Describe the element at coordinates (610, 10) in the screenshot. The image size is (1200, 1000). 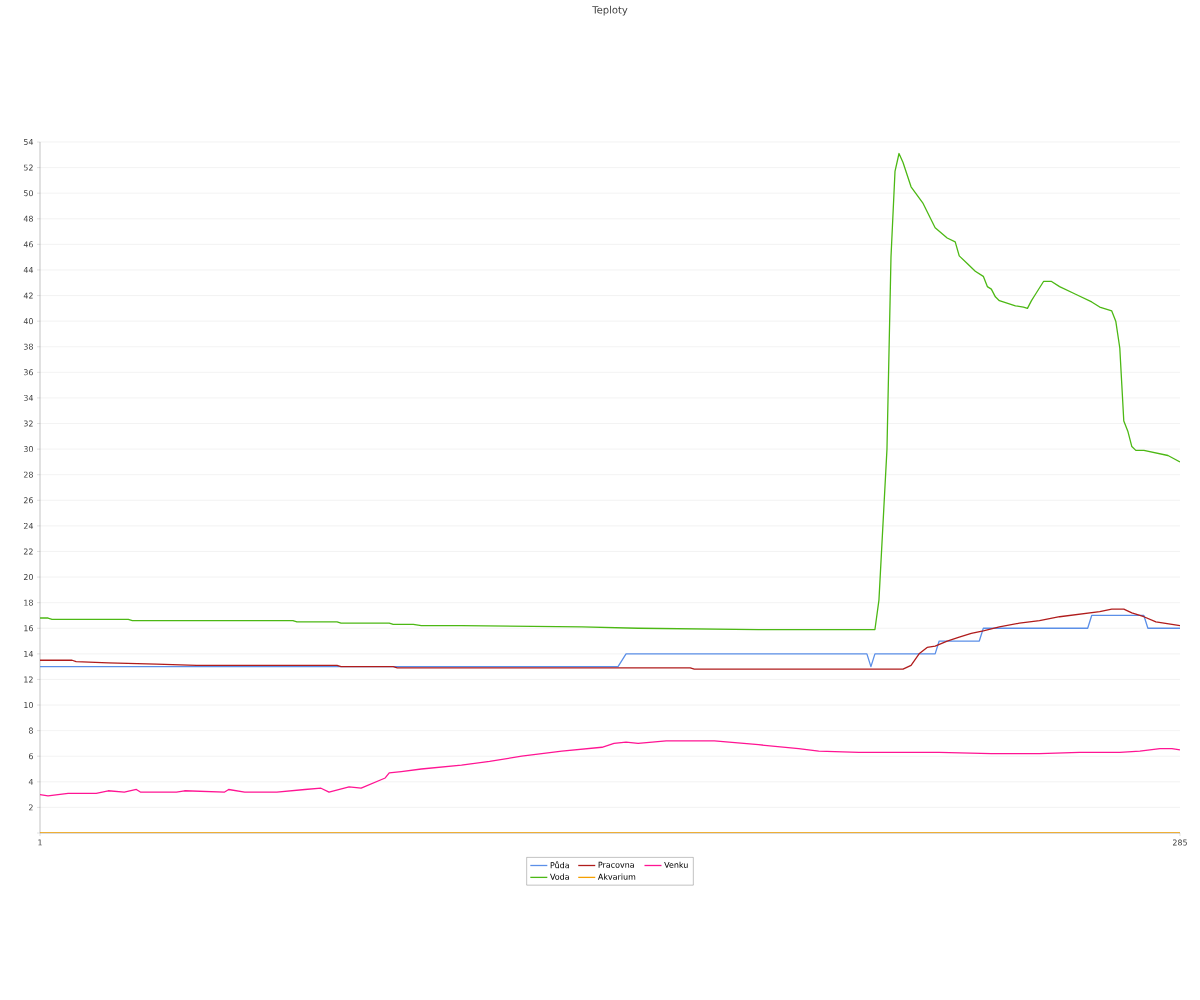
I see `chart-title: Teploty` at that location.